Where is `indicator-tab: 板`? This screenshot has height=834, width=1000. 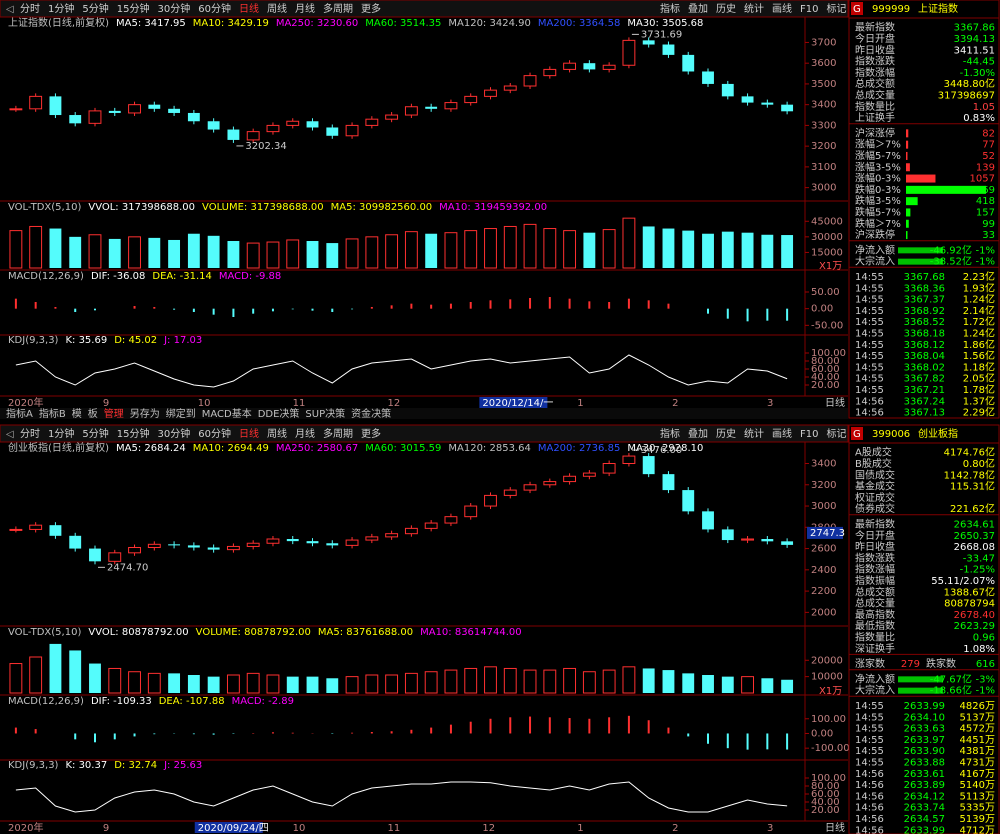 indicator-tab: 板 is located at coordinates (93, 413).